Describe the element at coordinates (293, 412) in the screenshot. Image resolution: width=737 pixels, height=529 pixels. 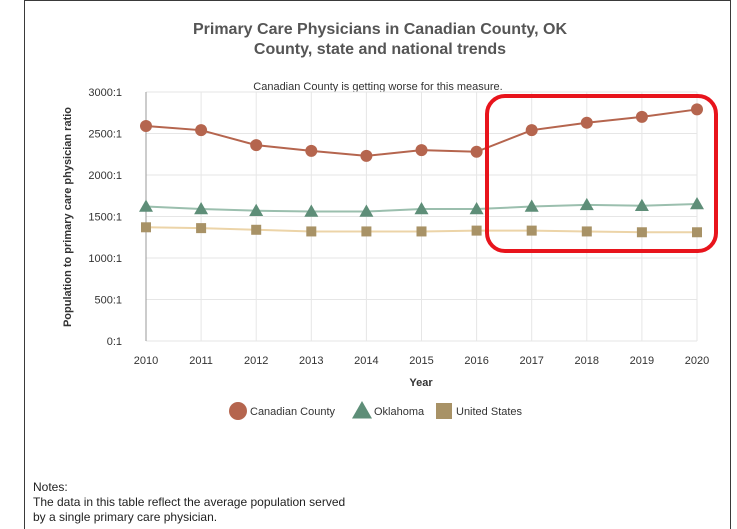
I see `legend-label: Canadian County` at that location.